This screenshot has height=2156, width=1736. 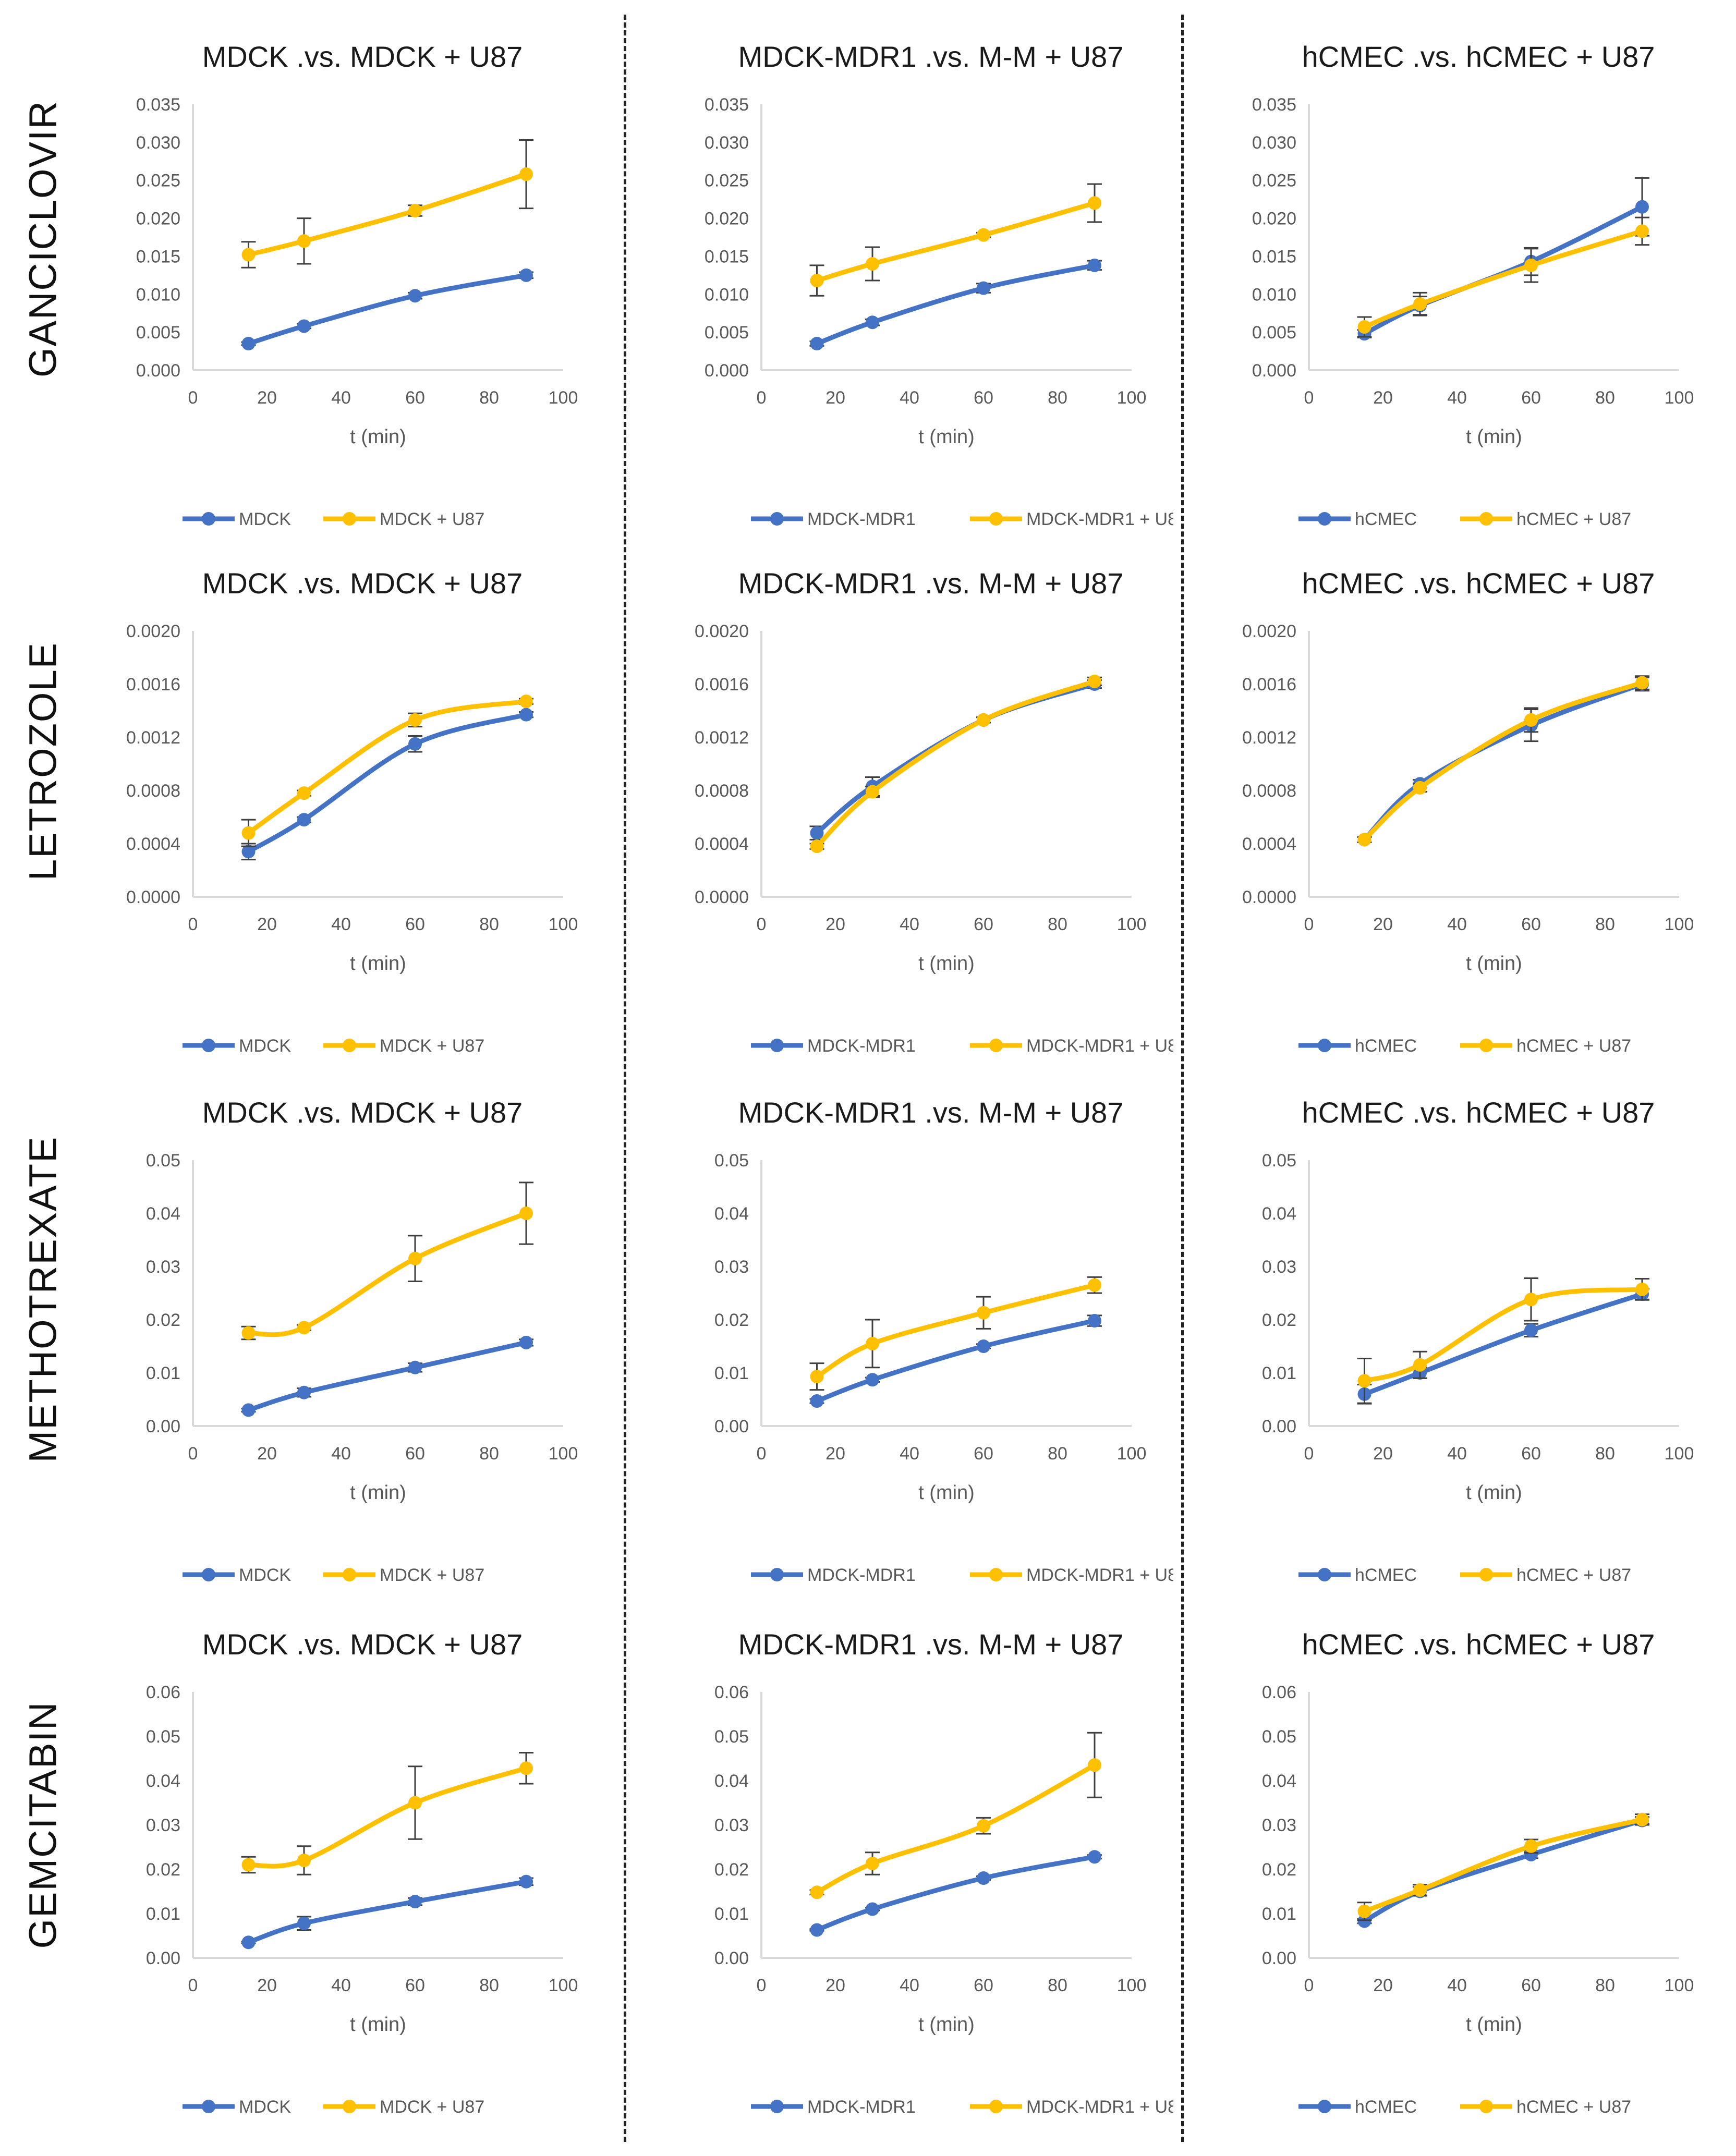 What do you see at coordinates (1309, 398) in the screenshot?
I see `x-tick-label: 0` at bounding box center [1309, 398].